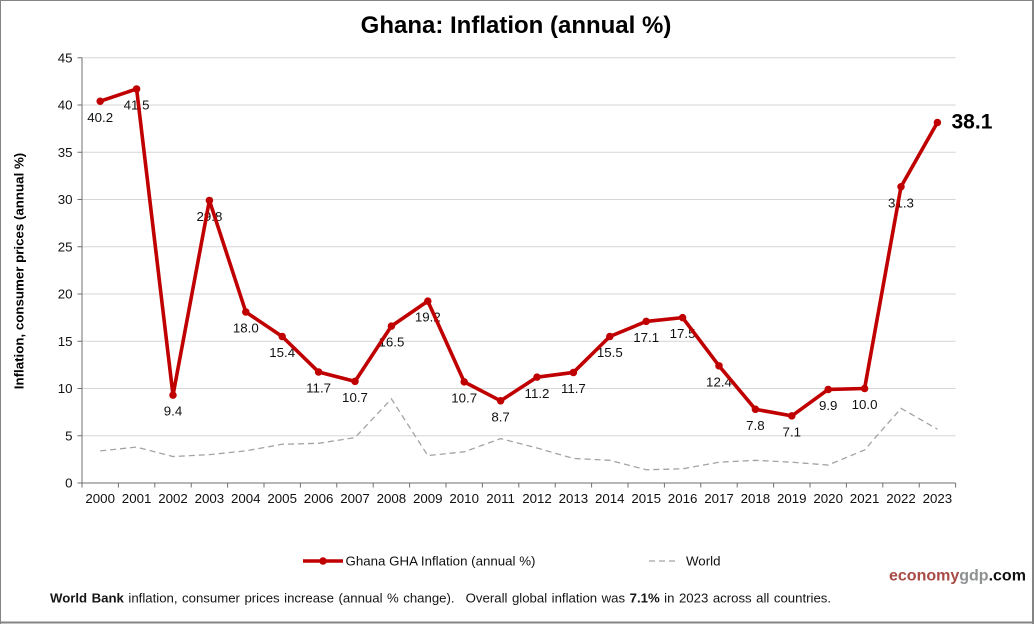 The image size is (1034, 629). Describe the element at coordinates (137, 105) in the screenshot. I see `svg-text: 41.5` at that location.